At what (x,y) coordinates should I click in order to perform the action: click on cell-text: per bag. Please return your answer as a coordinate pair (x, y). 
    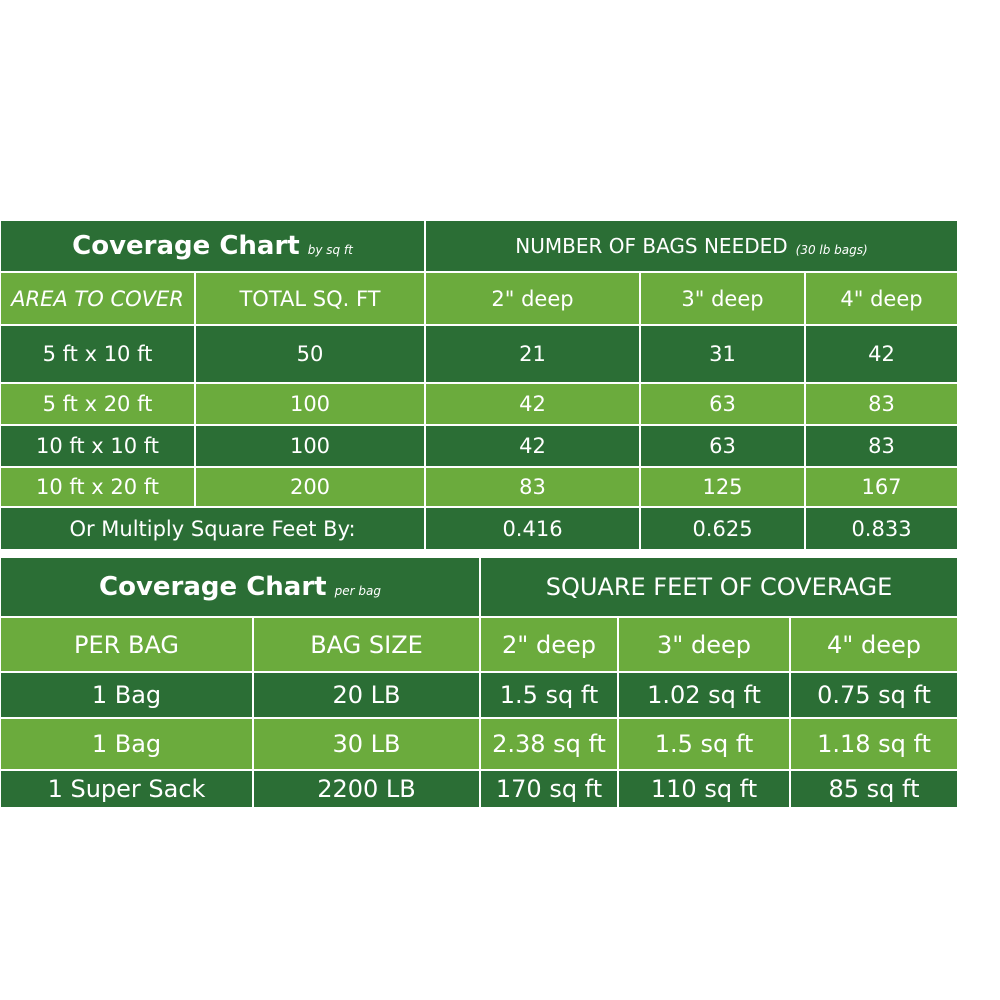
    Looking at the image, I should click on (357, 591).